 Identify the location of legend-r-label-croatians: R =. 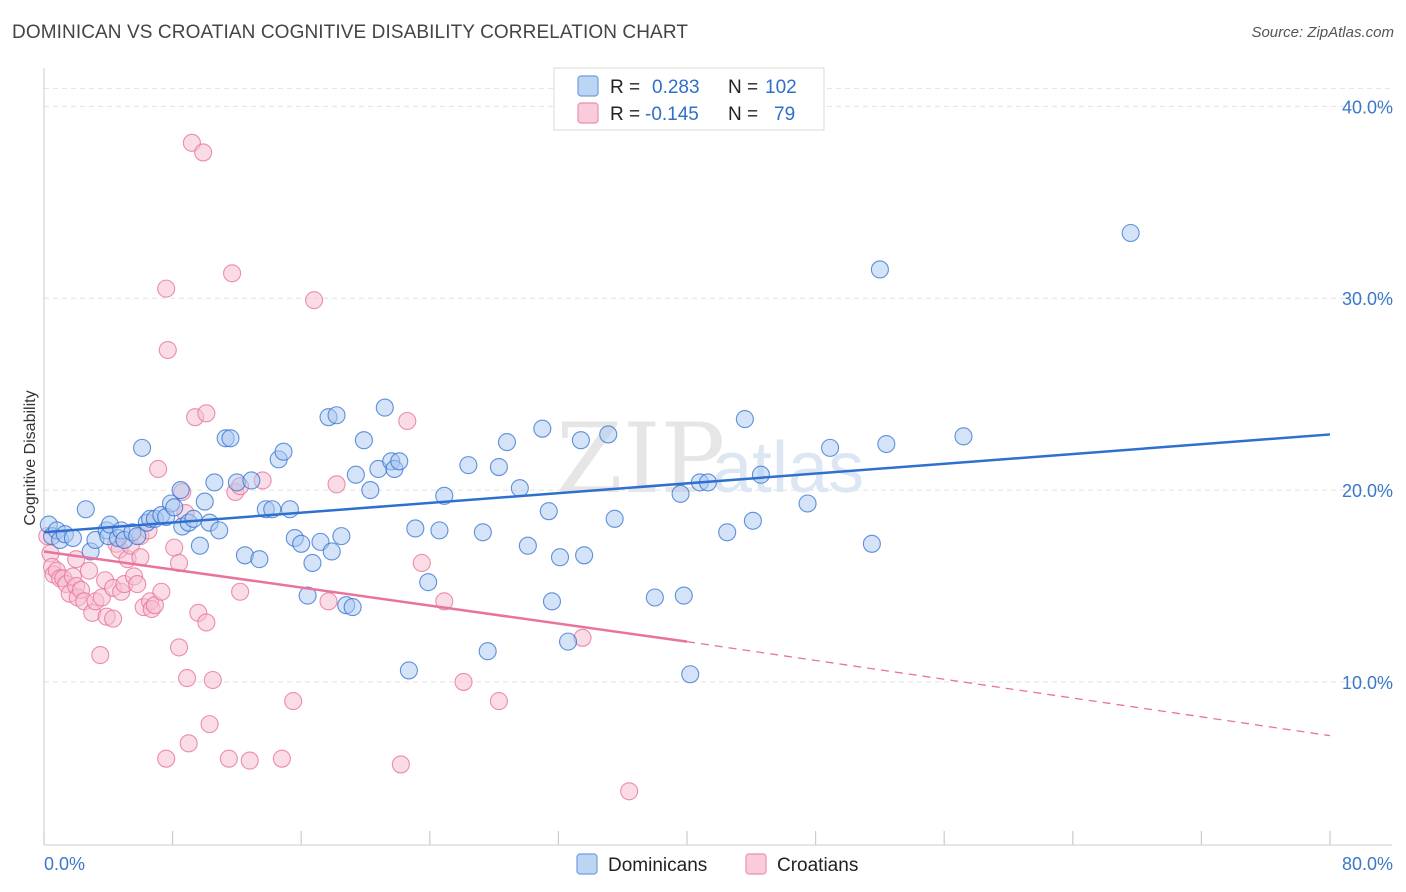
(625, 114).